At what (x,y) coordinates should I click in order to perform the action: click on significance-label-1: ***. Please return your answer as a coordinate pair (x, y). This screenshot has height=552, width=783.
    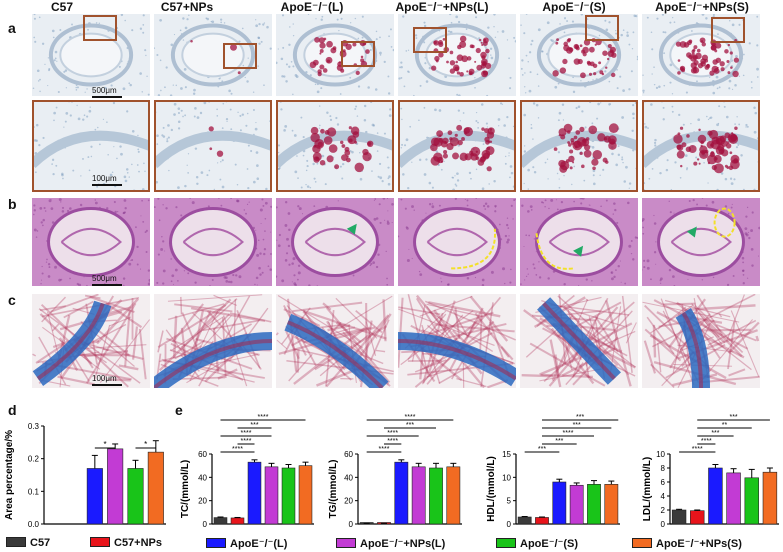
    Looking at the image, I should click on (559, 441).